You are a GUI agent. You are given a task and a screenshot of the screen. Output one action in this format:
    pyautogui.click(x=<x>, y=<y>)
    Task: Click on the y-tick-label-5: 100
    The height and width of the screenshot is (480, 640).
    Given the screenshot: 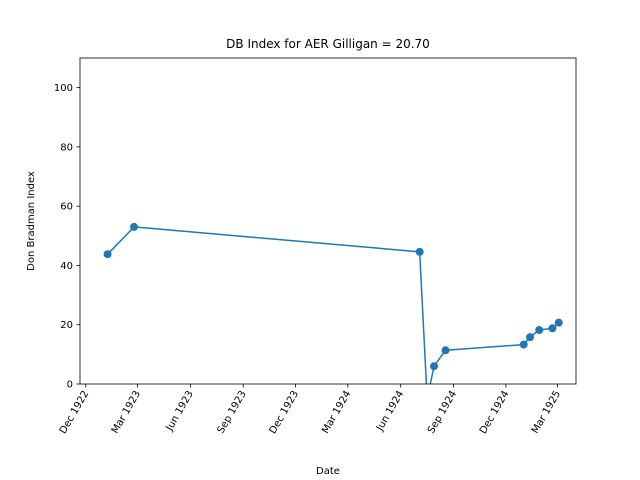 What is the action you would take?
    pyautogui.click(x=63, y=88)
    